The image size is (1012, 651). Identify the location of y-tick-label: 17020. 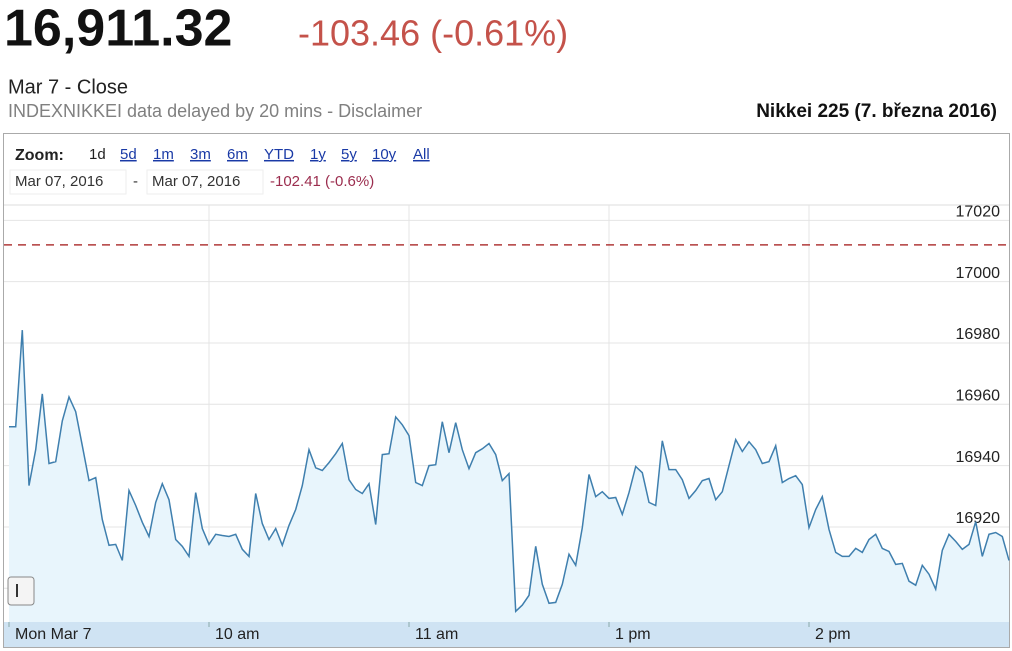
(978, 212).